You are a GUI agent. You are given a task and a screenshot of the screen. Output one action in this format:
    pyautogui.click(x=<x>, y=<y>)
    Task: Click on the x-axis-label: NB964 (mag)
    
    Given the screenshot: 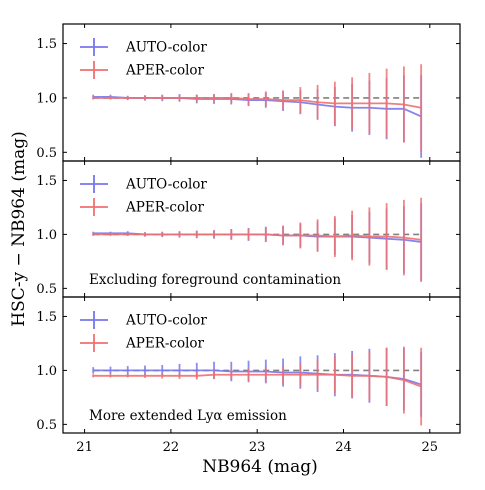 What is the action you would take?
    pyautogui.click(x=260, y=467)
    